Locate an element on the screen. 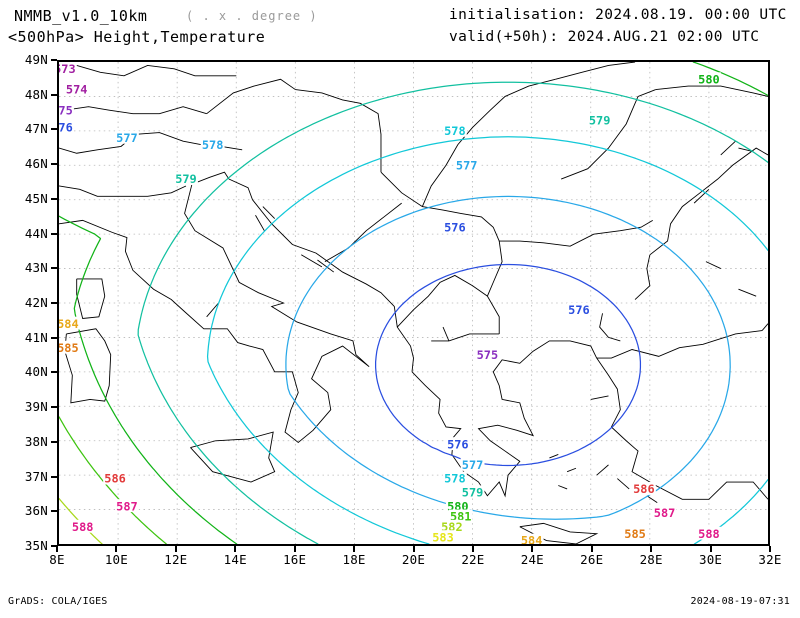  resolution-note: ( . x . degree ) is located at coordinates (252, 16).